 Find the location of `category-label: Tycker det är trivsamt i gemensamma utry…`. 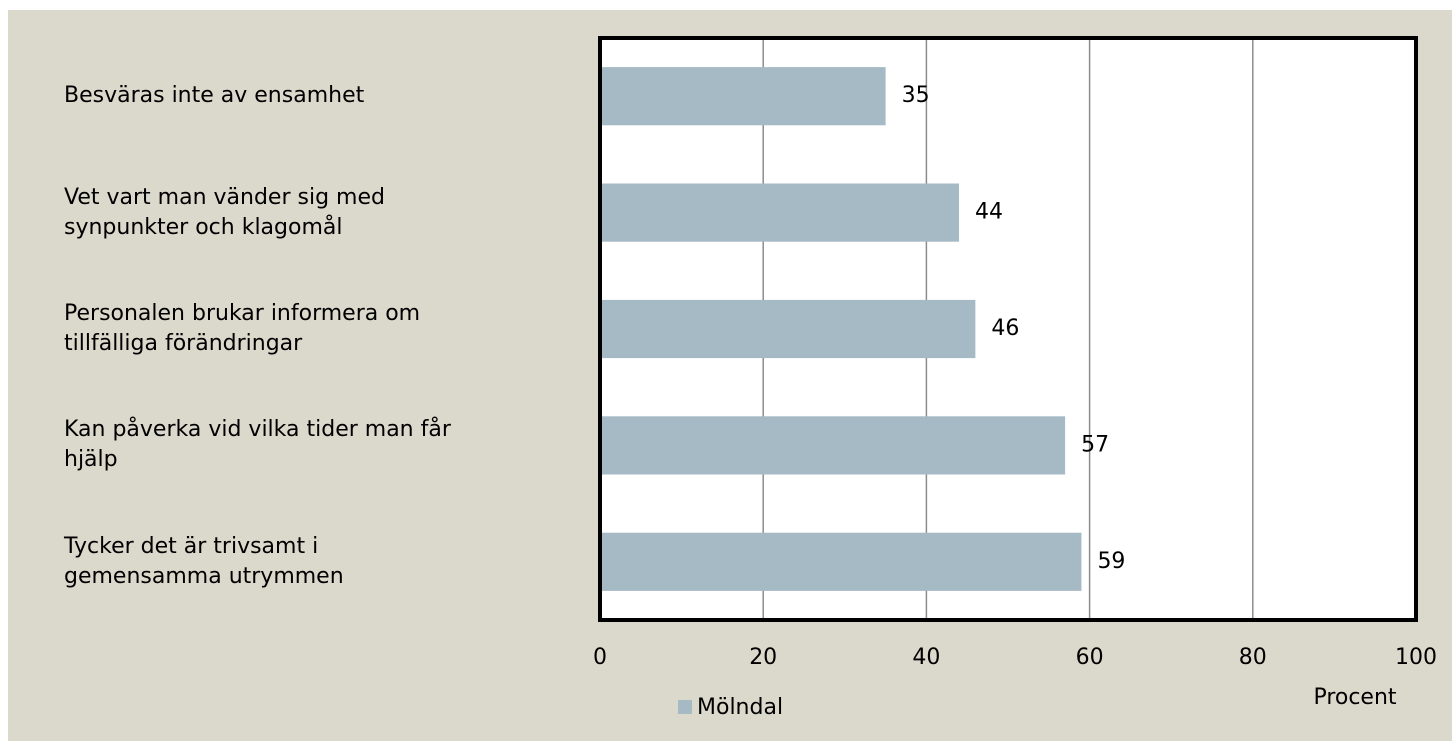

category-label: Tycker det är trivsamt i gemensamma utry… is located at coordinates (204, 561).